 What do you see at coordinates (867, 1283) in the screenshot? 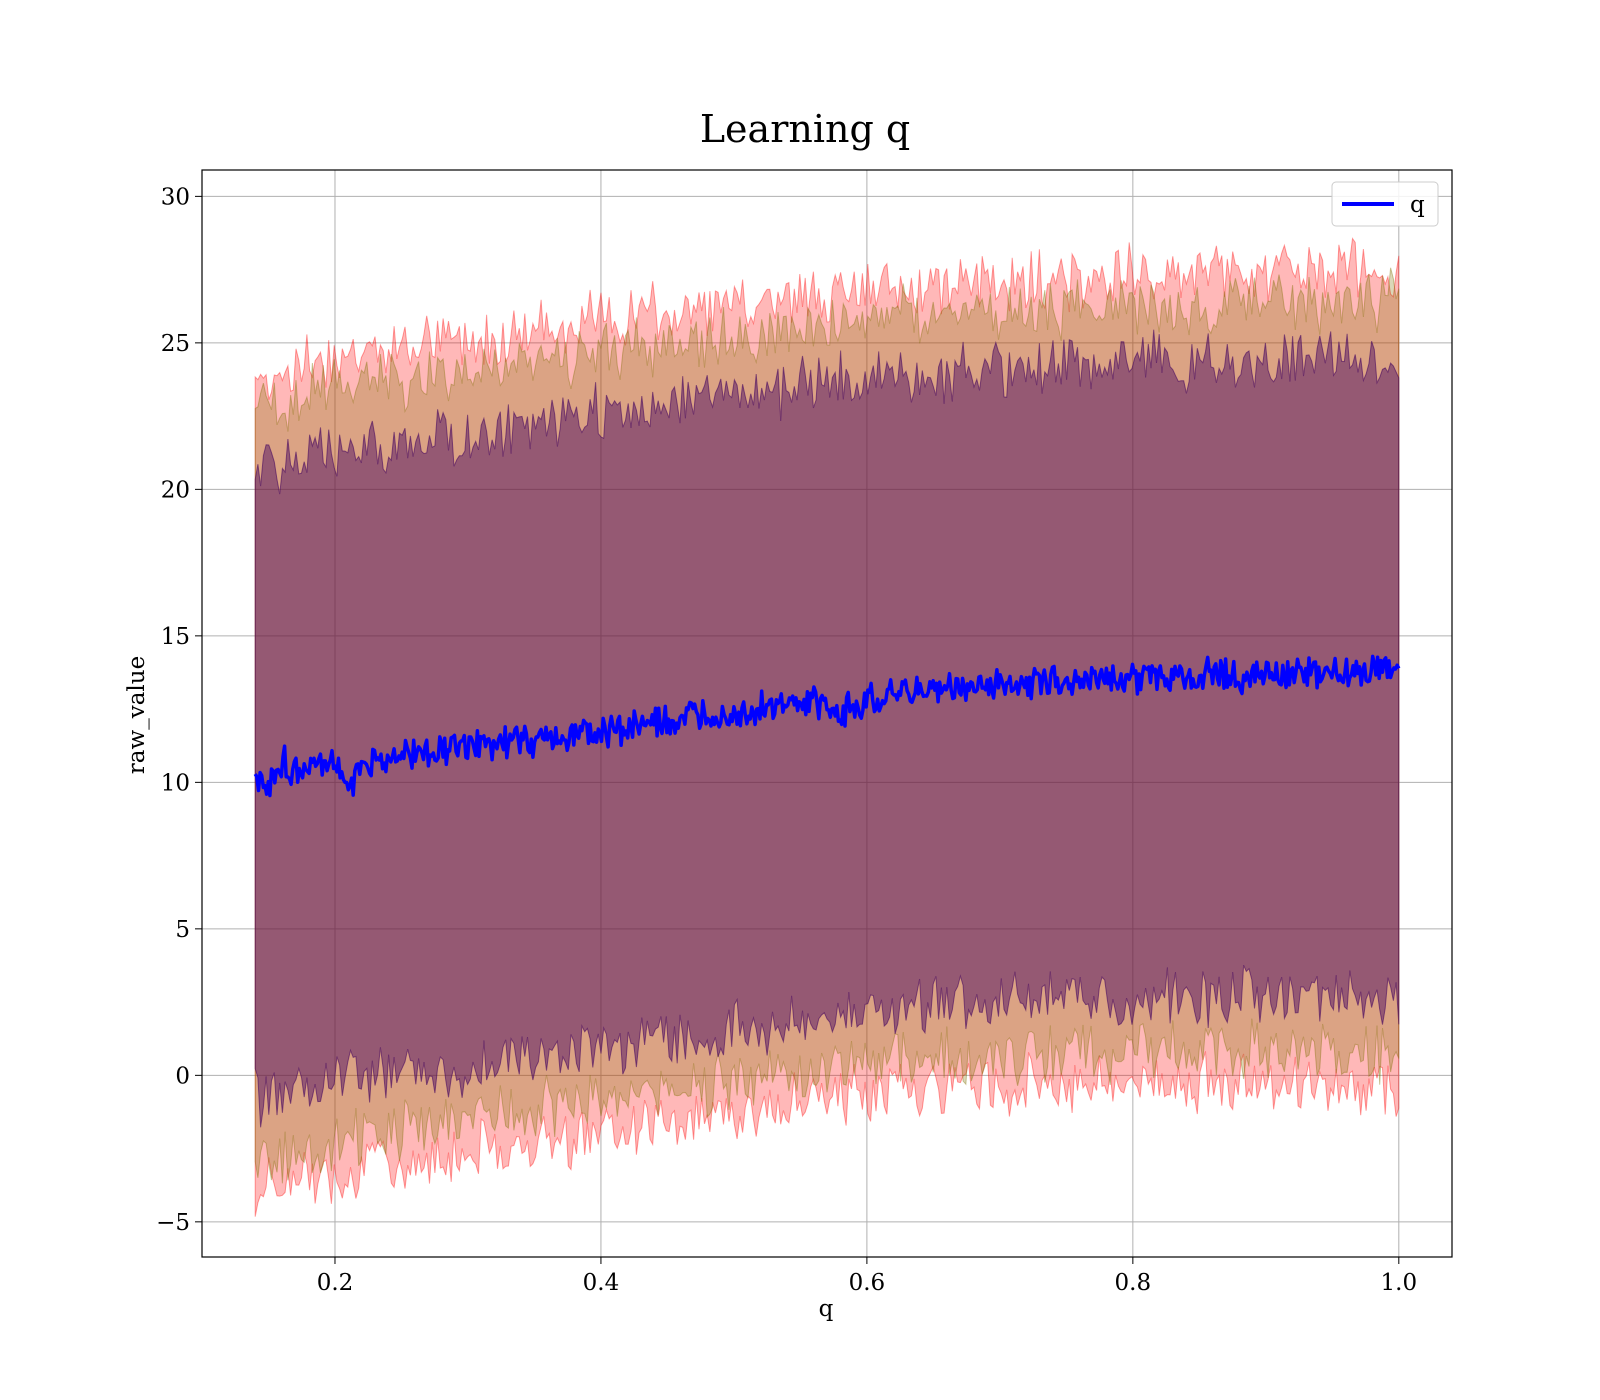
I see `x-tick-label: 0.6` at bounding box center [867, 1283].